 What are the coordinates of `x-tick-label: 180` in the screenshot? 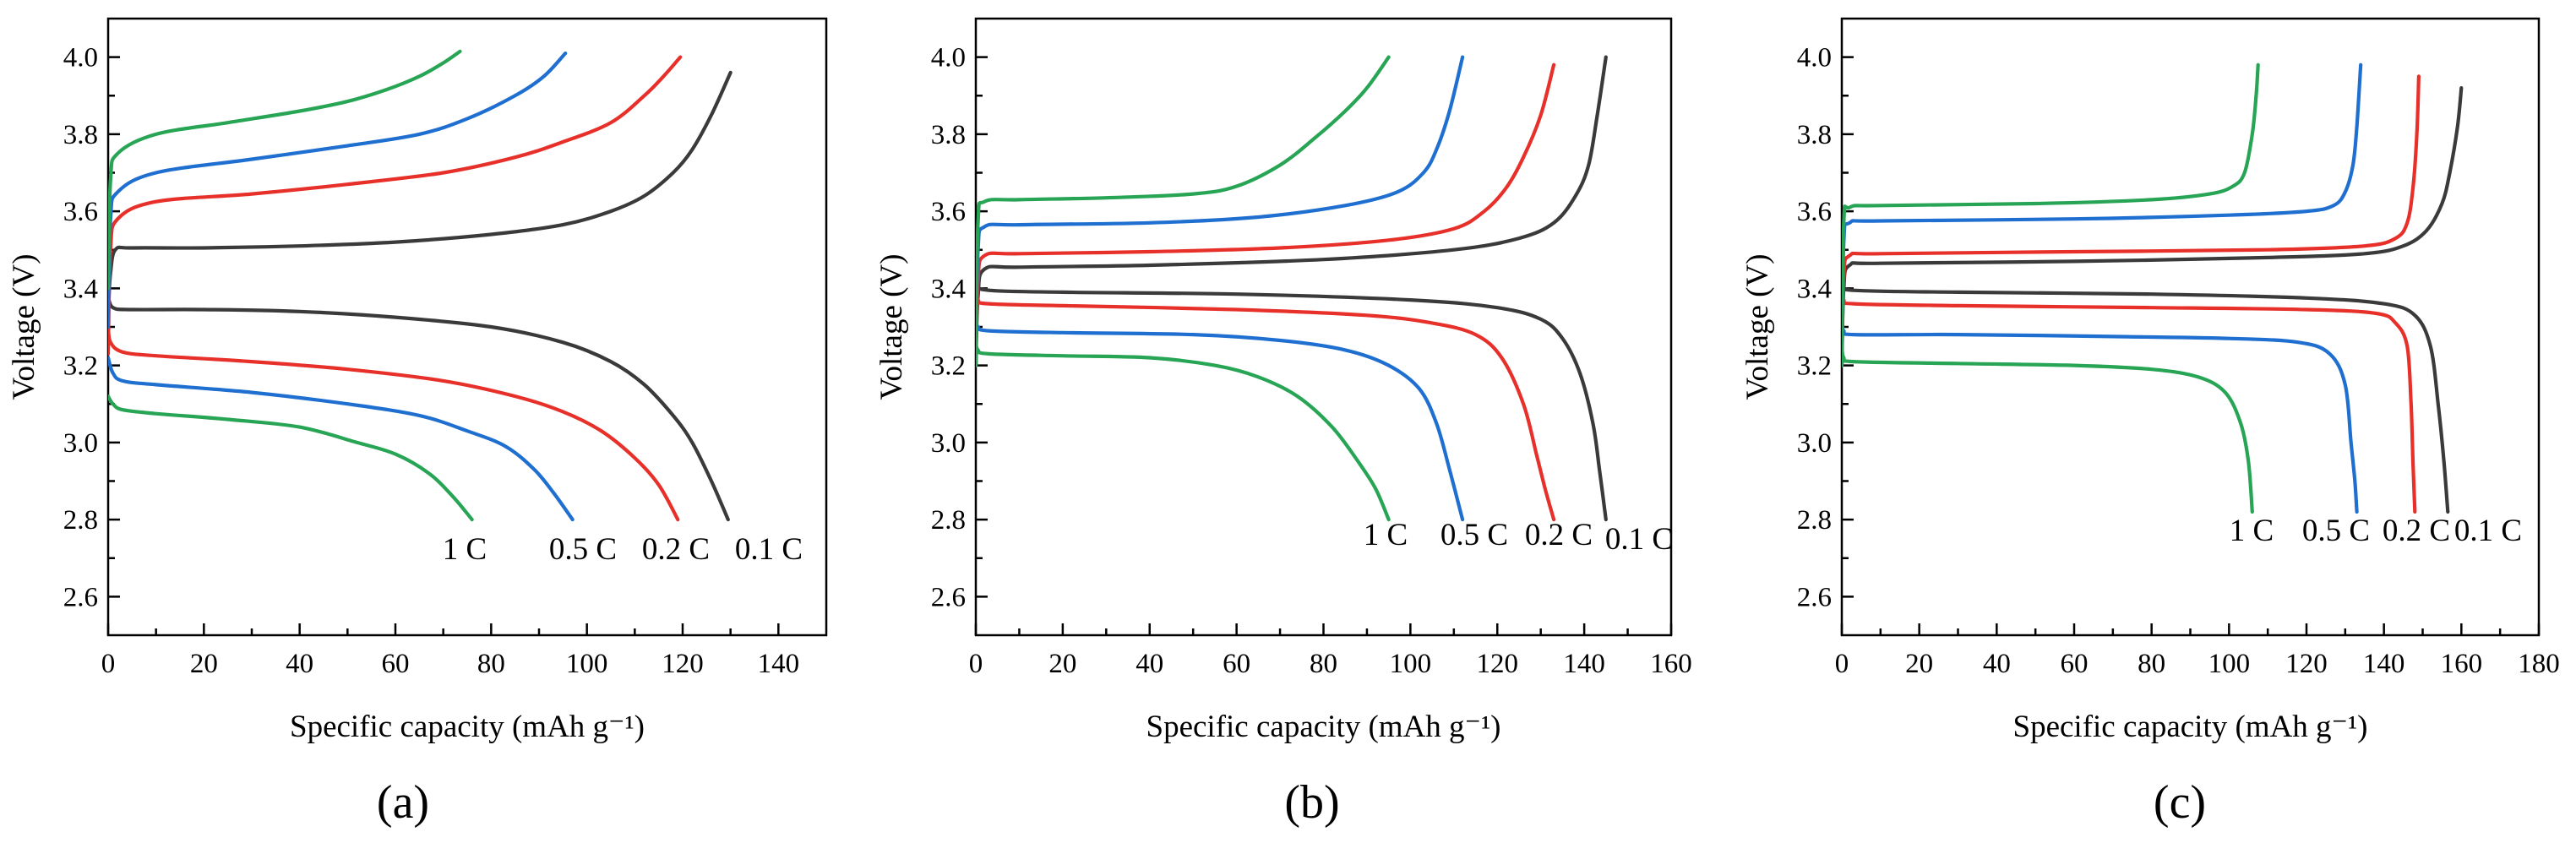 It's located at (2539, 664).